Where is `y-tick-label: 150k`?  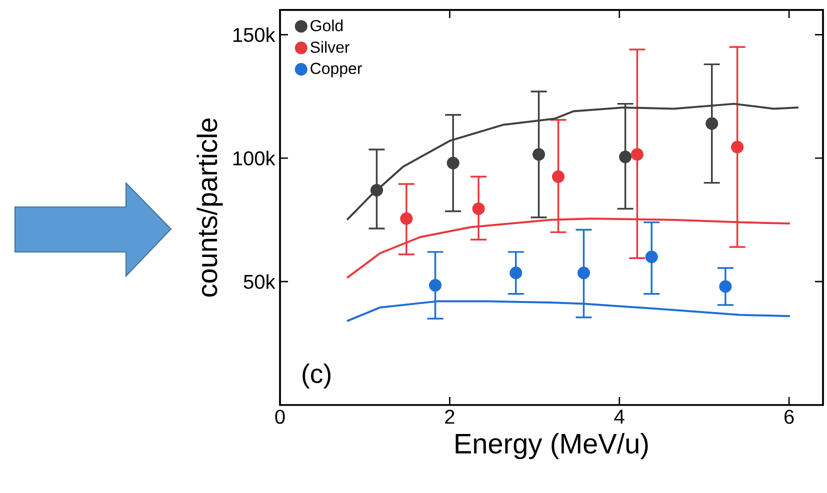 y-tick-label: 150k is located at coordinates (254, 34).